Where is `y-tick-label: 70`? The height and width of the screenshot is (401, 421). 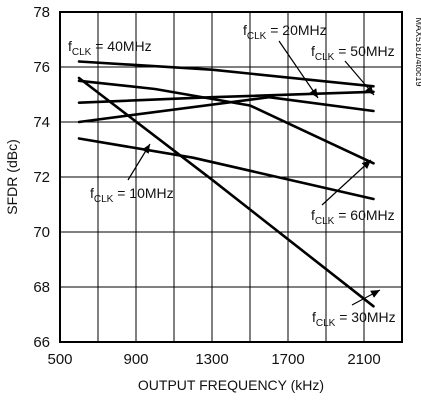
y-tick-label: 70 is located at coordinates (41, 232).